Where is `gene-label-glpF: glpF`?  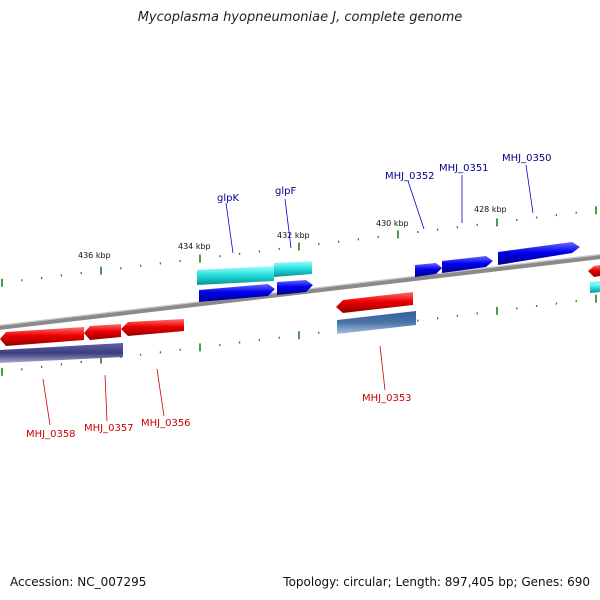
gene-label-glpF: glpF is located at coordinates (285, 191).